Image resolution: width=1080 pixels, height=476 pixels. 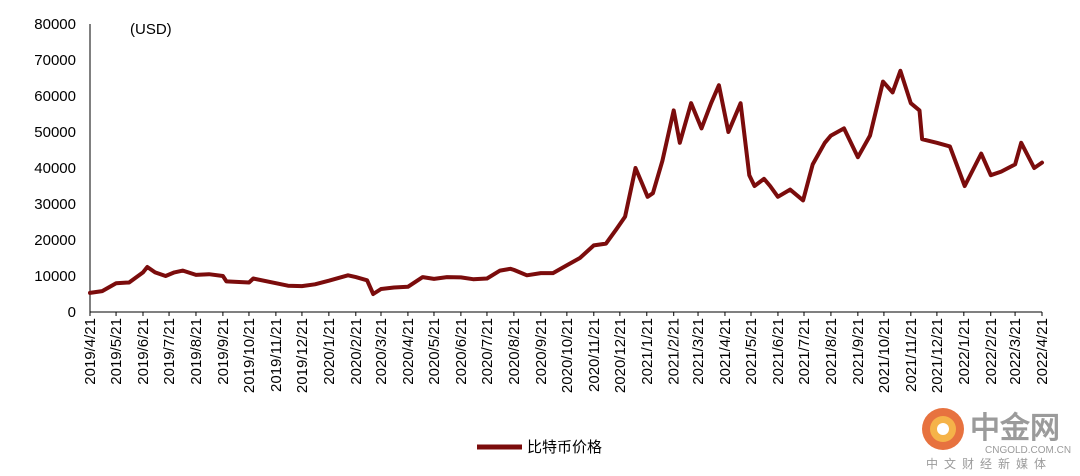 What do you see at coordinates (55, 96) in the screenshot?
I see `y-tick-label: 60000` at bounding box center [55, 96].